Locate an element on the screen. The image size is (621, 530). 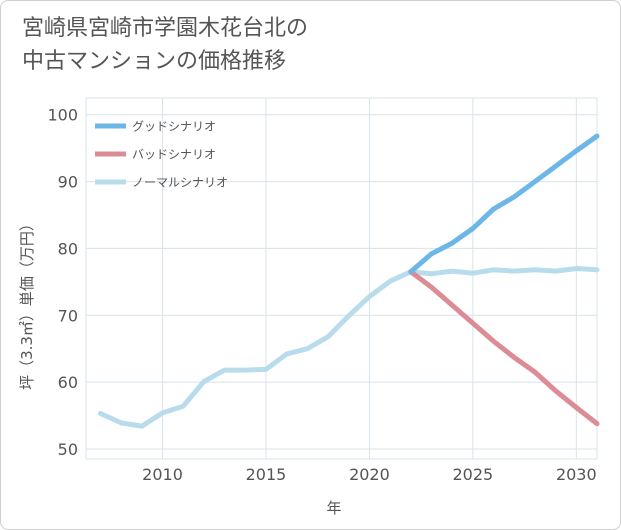
x-tick-labels: 2010 2015 2020 2025 2030 is located at coordinates (369, 474).